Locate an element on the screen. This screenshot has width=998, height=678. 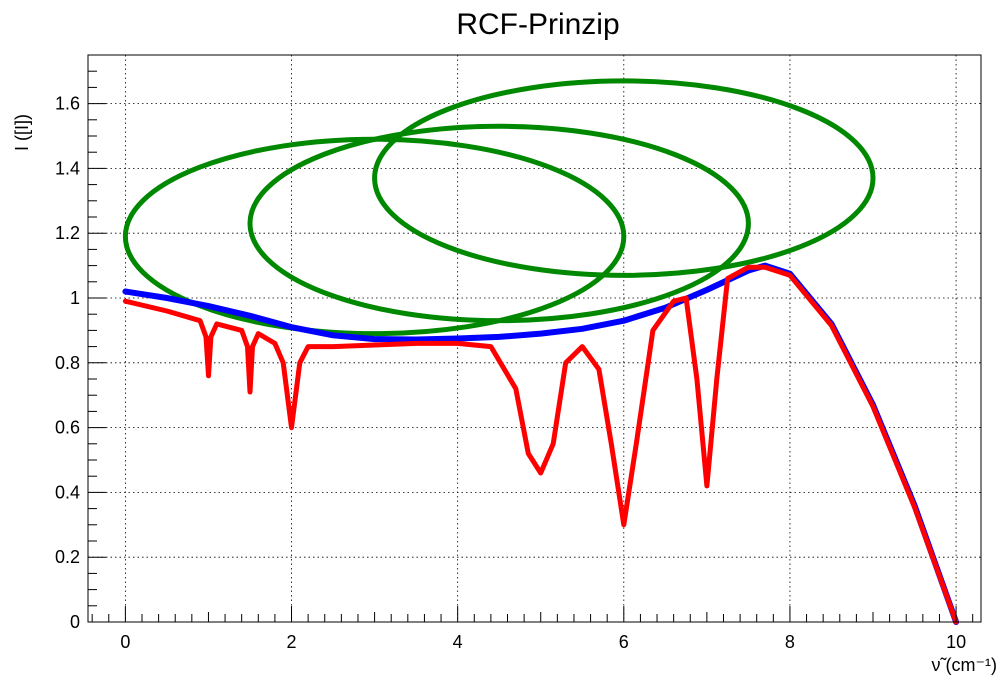
x-tick-label: 10 is located at coordinates (956, 642).